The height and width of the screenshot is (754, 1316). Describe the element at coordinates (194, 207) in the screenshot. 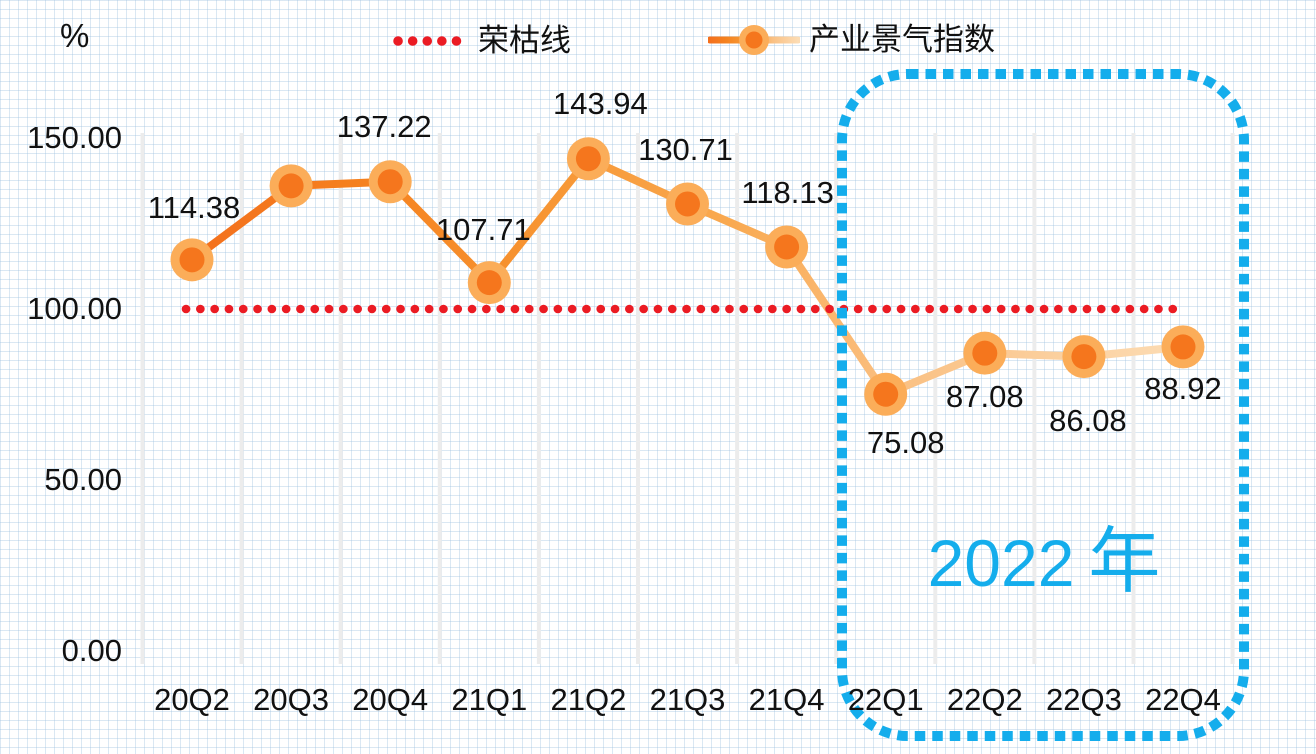

I see `data-point-label: 114.38` at that location.